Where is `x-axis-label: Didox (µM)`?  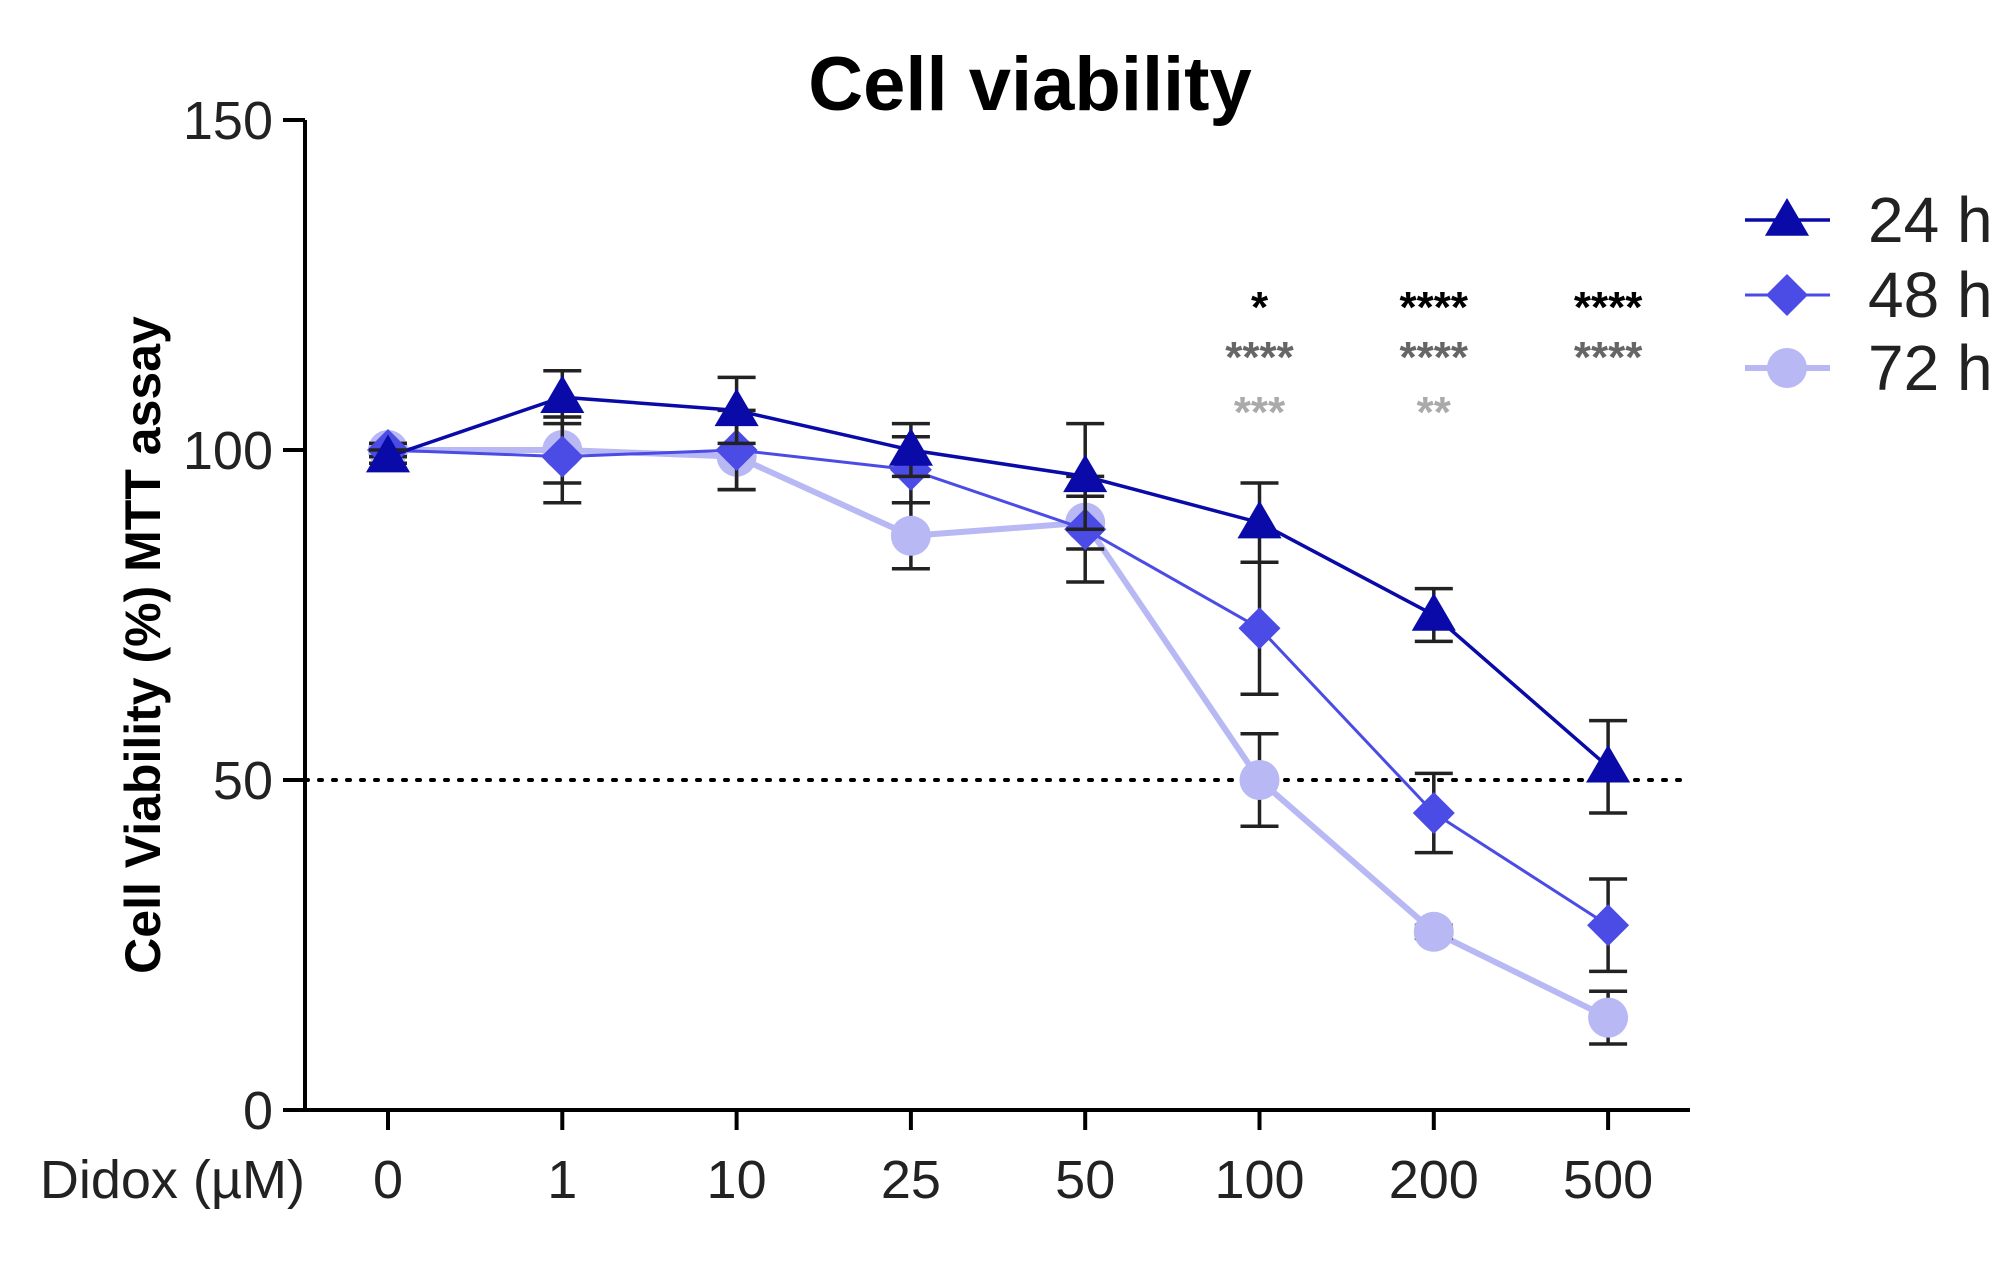
x-axis-label: Didox (µM) is located at coordinates (172, 1180).